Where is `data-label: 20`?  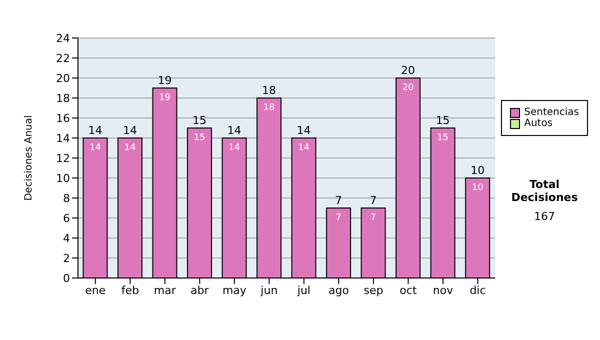
data-label: 20 is located at coordinates (408, 88).